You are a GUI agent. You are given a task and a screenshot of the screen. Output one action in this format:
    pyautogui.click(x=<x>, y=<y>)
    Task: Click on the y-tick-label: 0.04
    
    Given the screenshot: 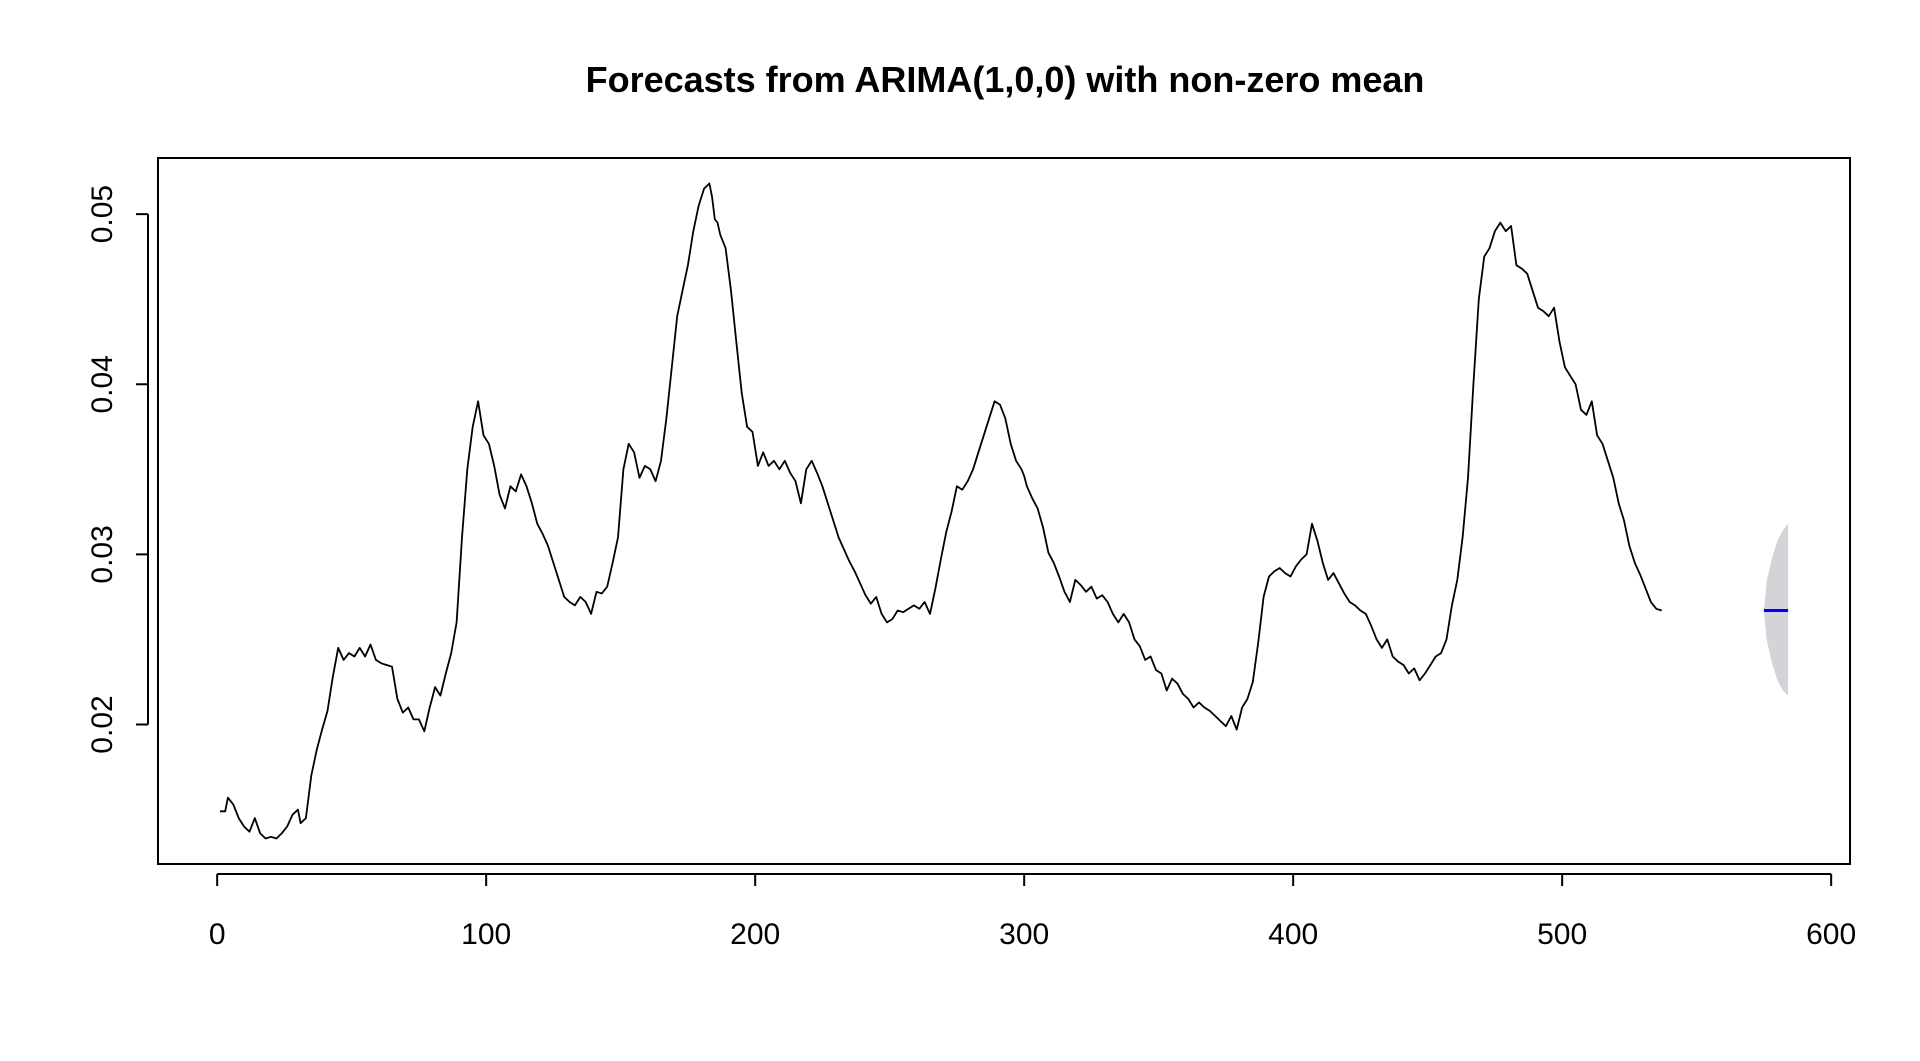 What is the action you would take?
    pyautogui.click(x=102, y=384)
    